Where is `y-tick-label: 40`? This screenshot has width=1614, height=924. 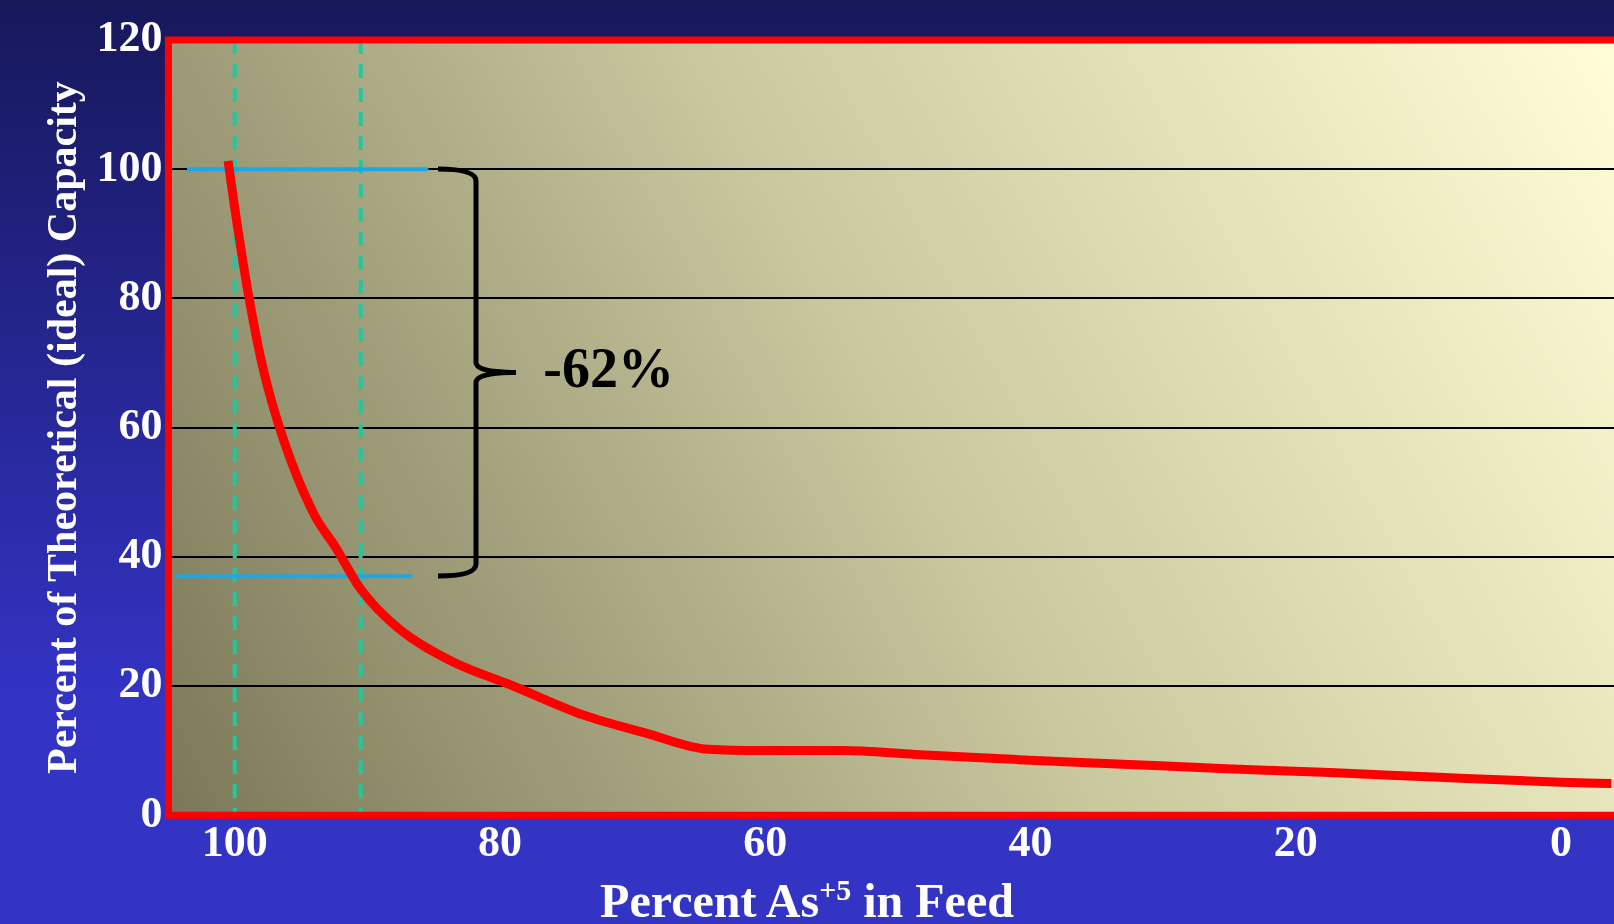
y-tick-label: 40 is located at coordinates (140, 554).